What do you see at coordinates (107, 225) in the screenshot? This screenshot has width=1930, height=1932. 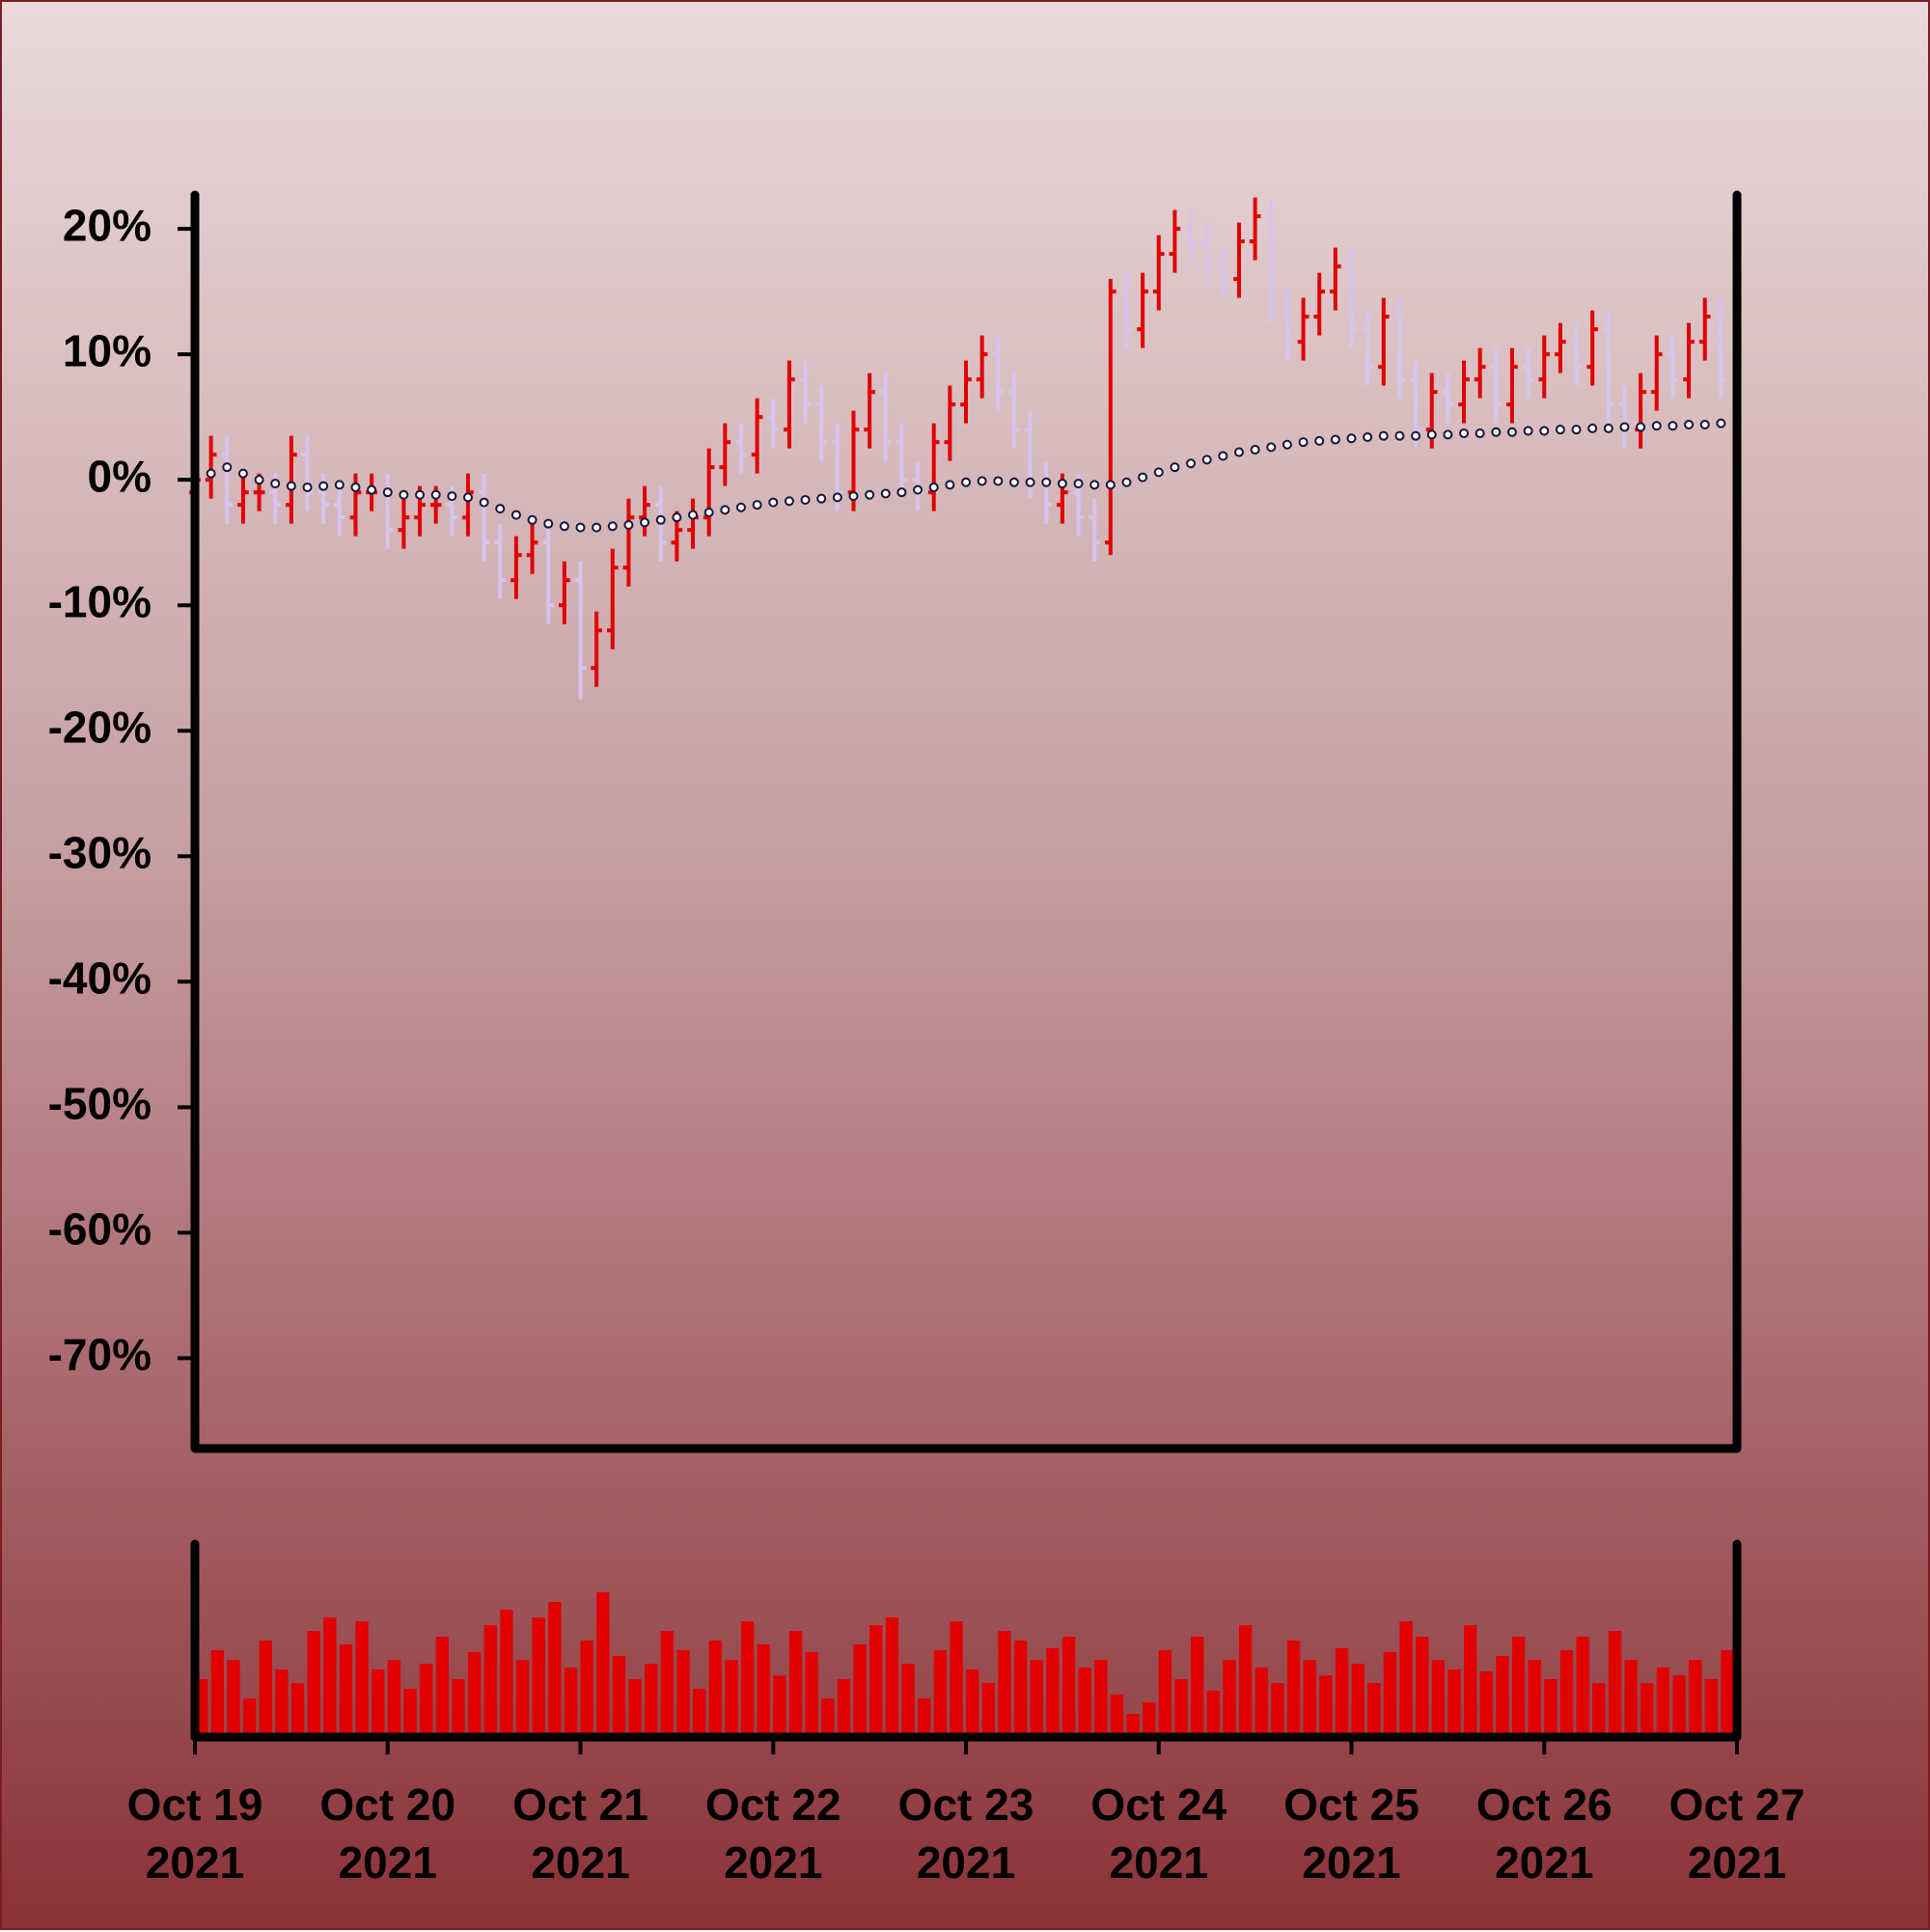 I see `y-tick-label: 20%` at bounding box center [107, 225].